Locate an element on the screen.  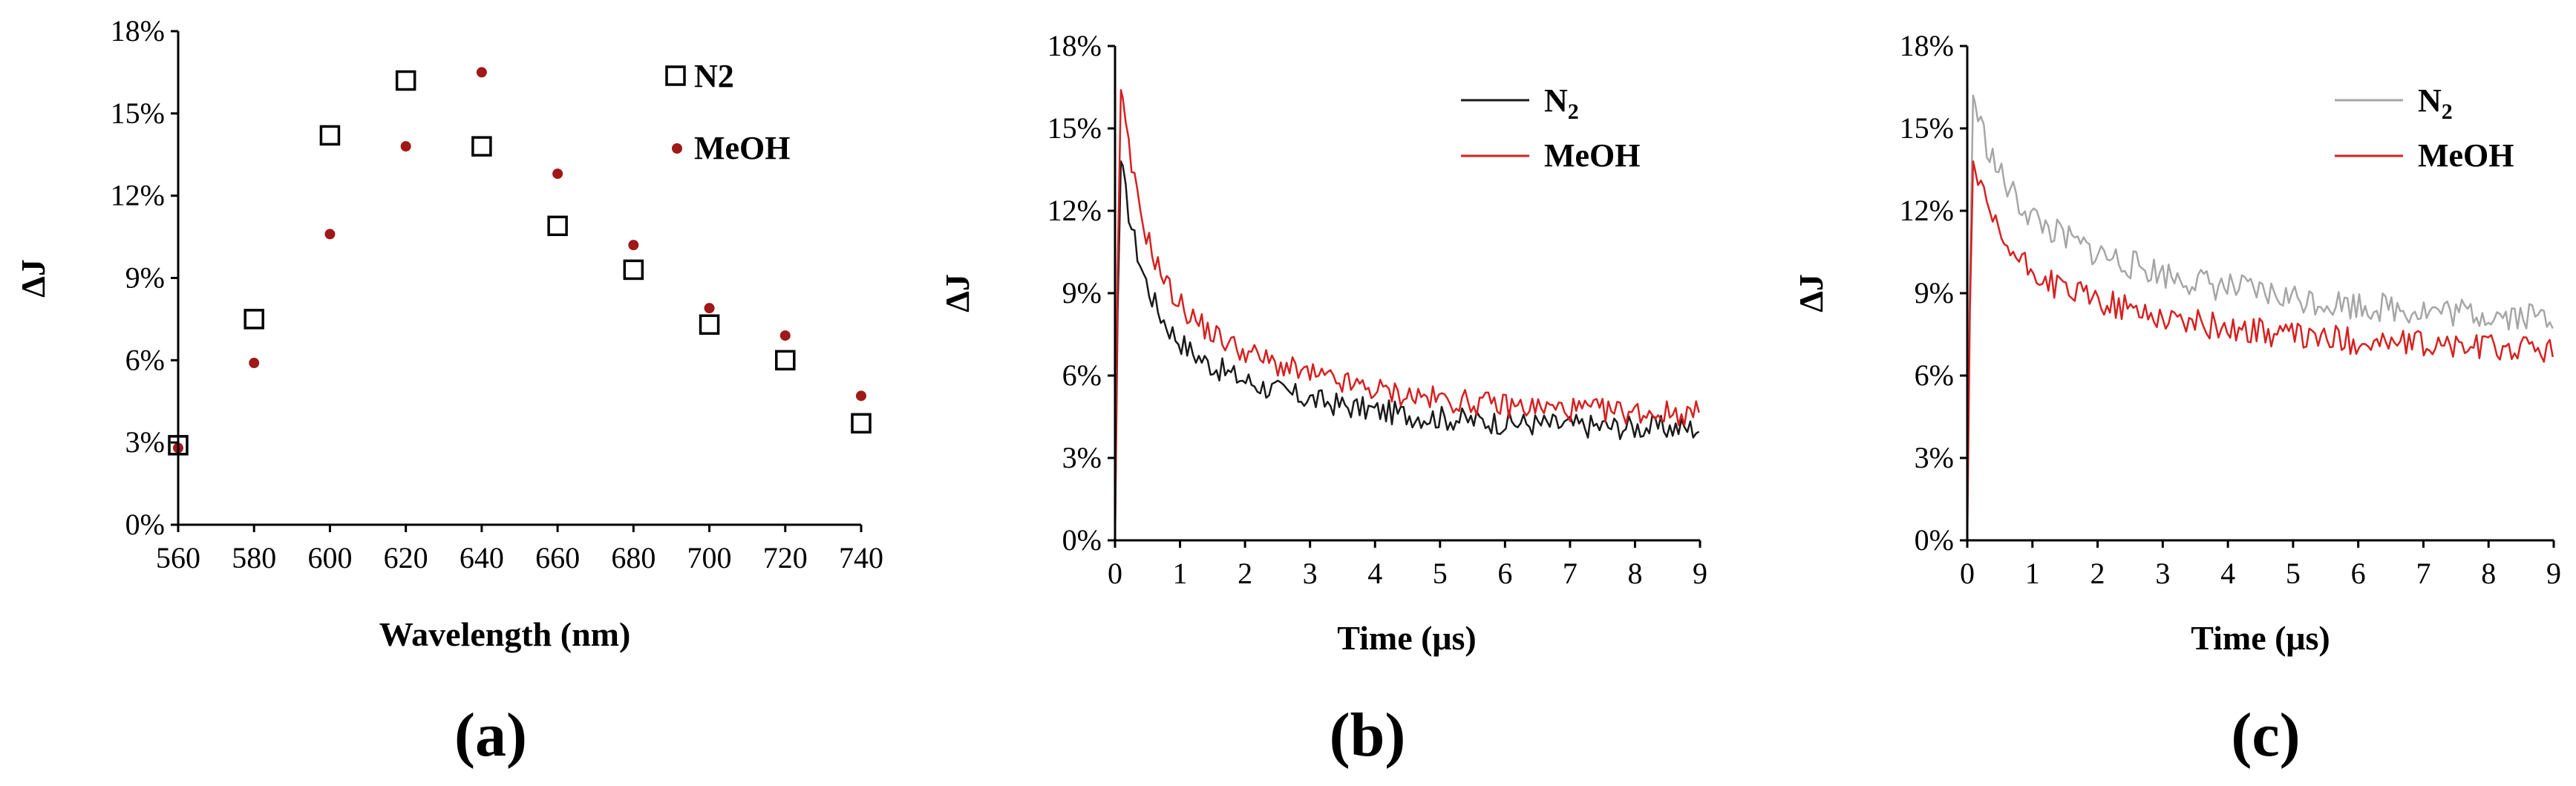
legend-meoh-marker is located at coordinates (677, 148).